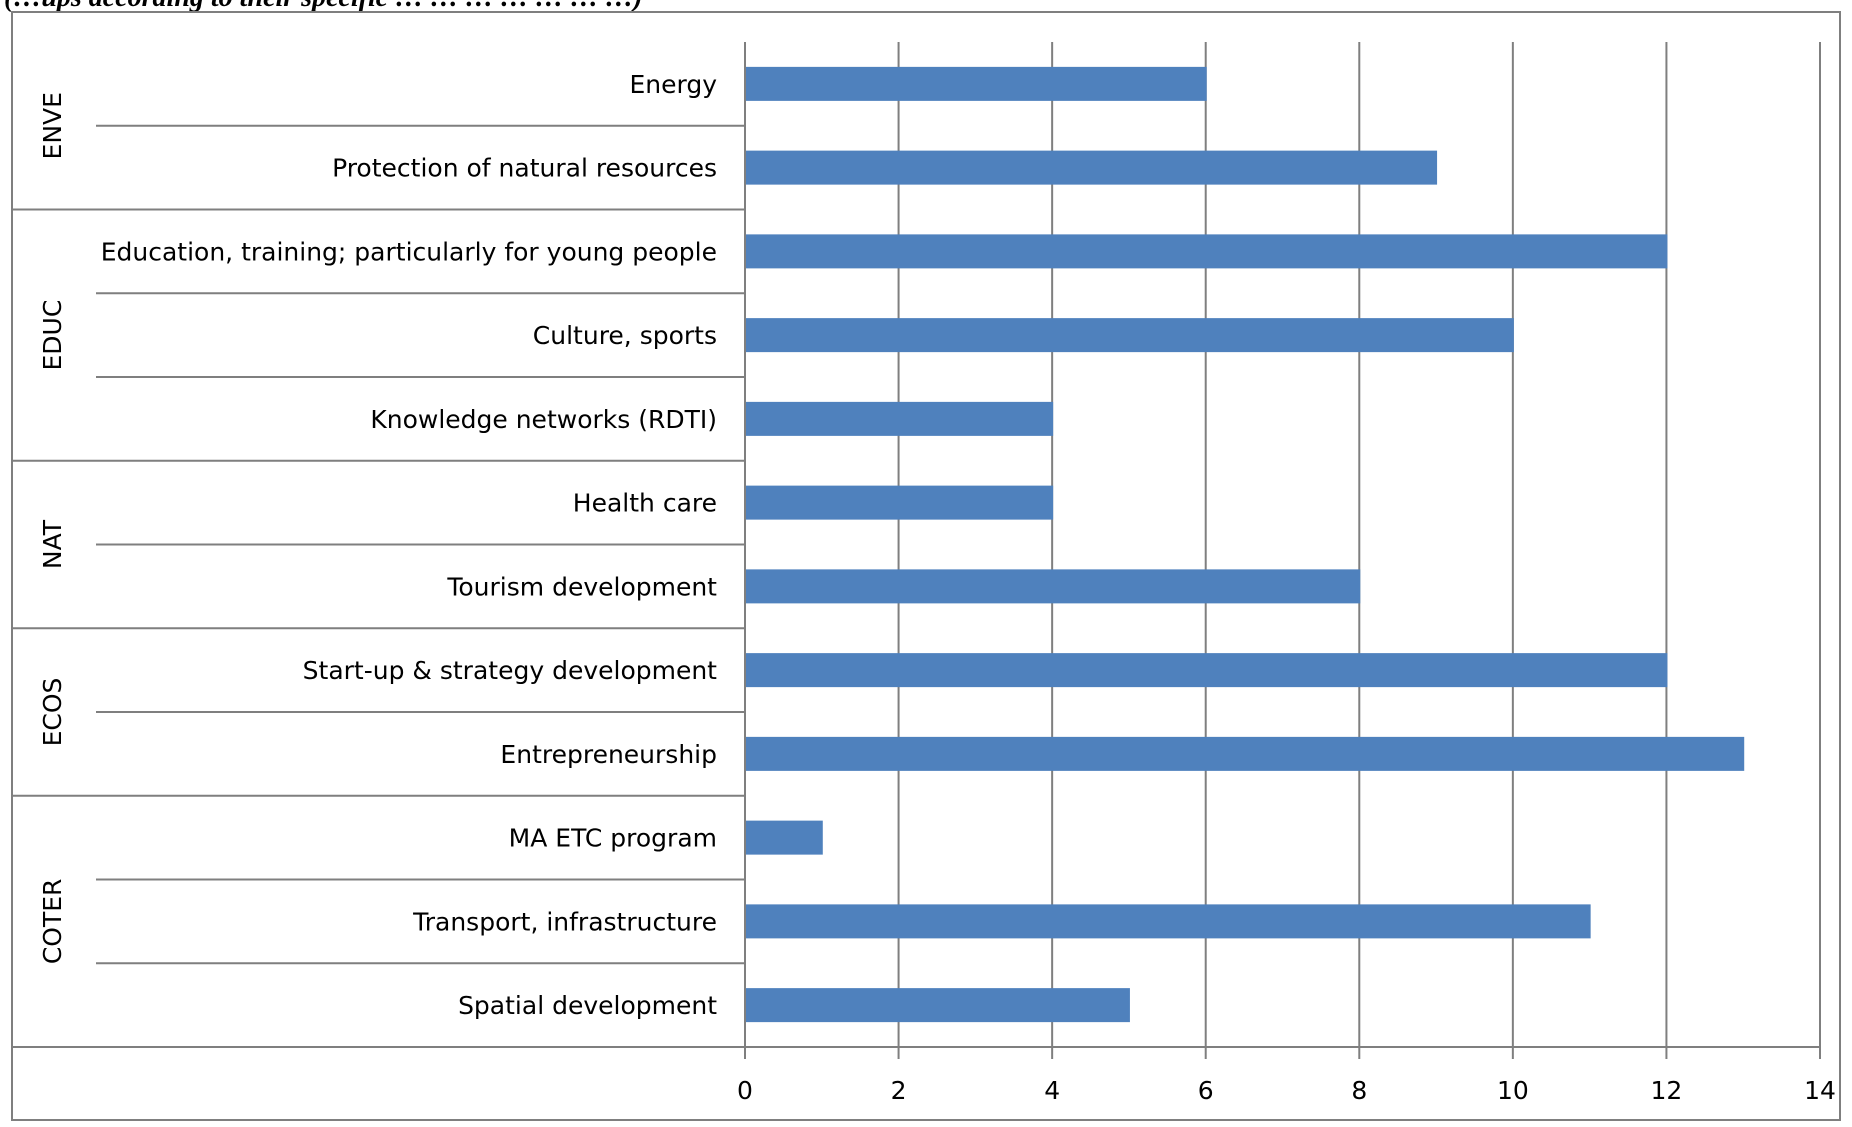 Image resolution: width=1852 pixels, height=1127 pixels. What do you see at coordinates (543, 419) in the screenshot?
I see `category-label: Knowledge networks (RDTI)` at bounding box center [543, 419].